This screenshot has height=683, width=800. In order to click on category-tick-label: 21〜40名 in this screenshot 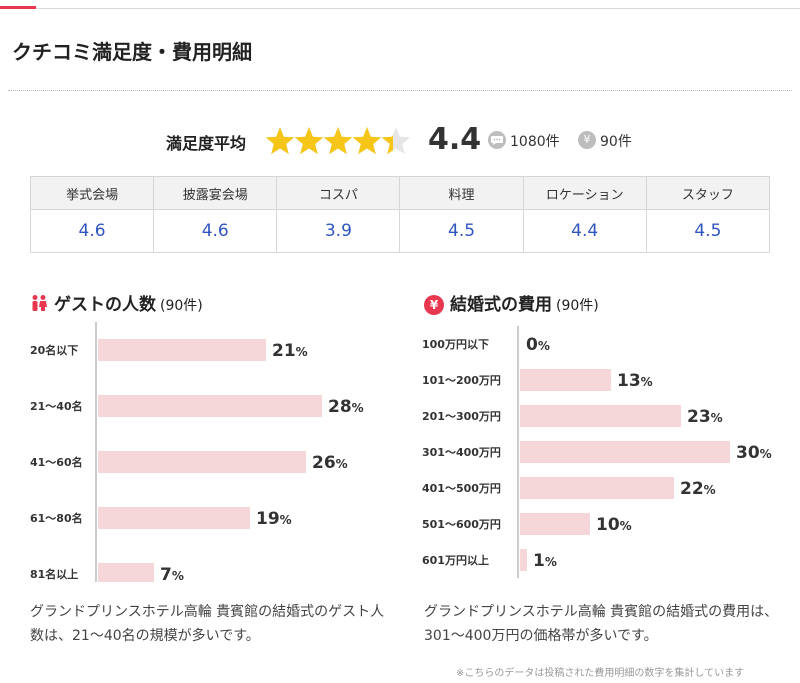, I will do `click(56, 406)`.